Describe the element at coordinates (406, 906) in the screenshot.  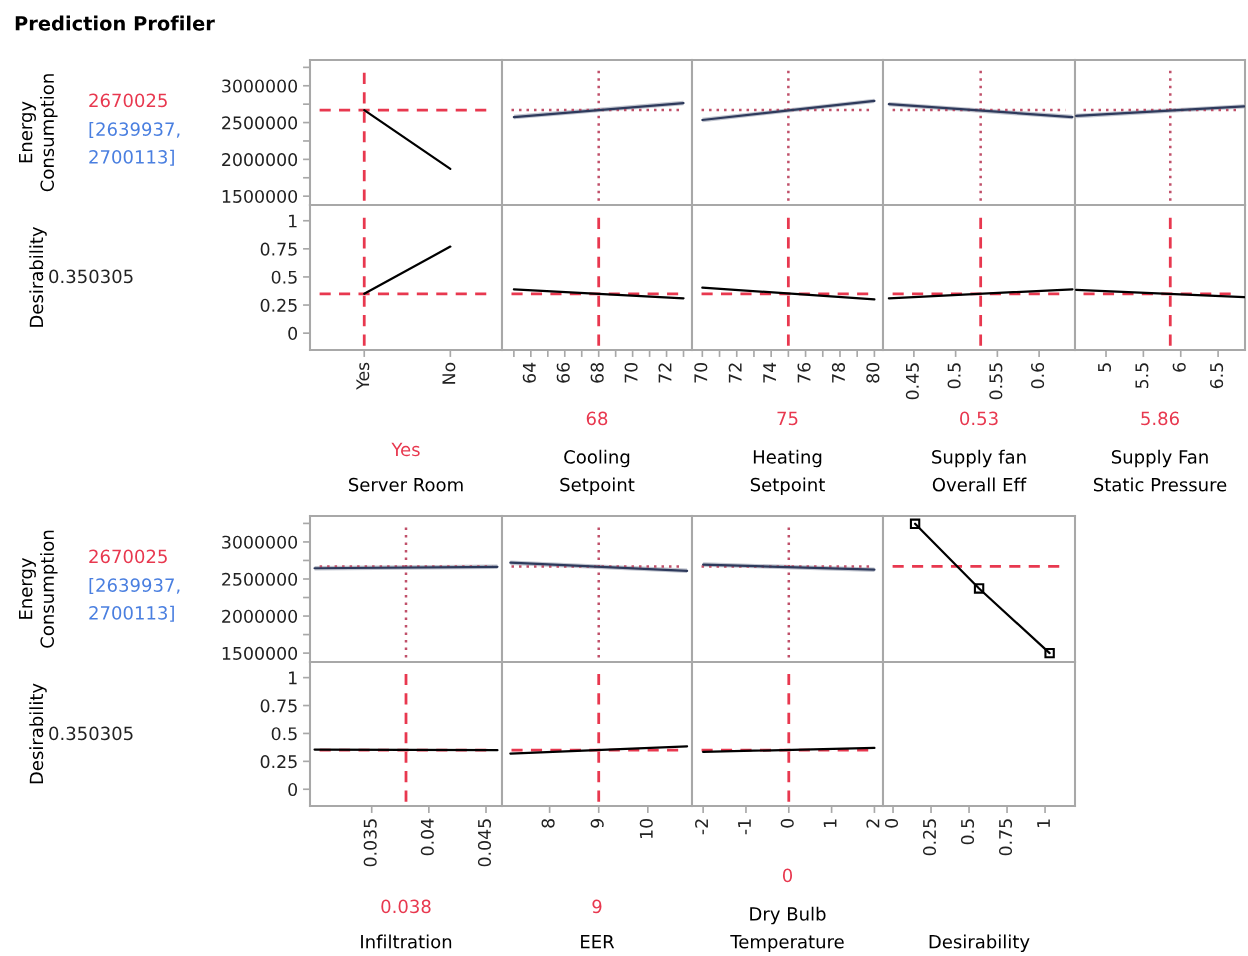
I see `text: 0.038` at that location.